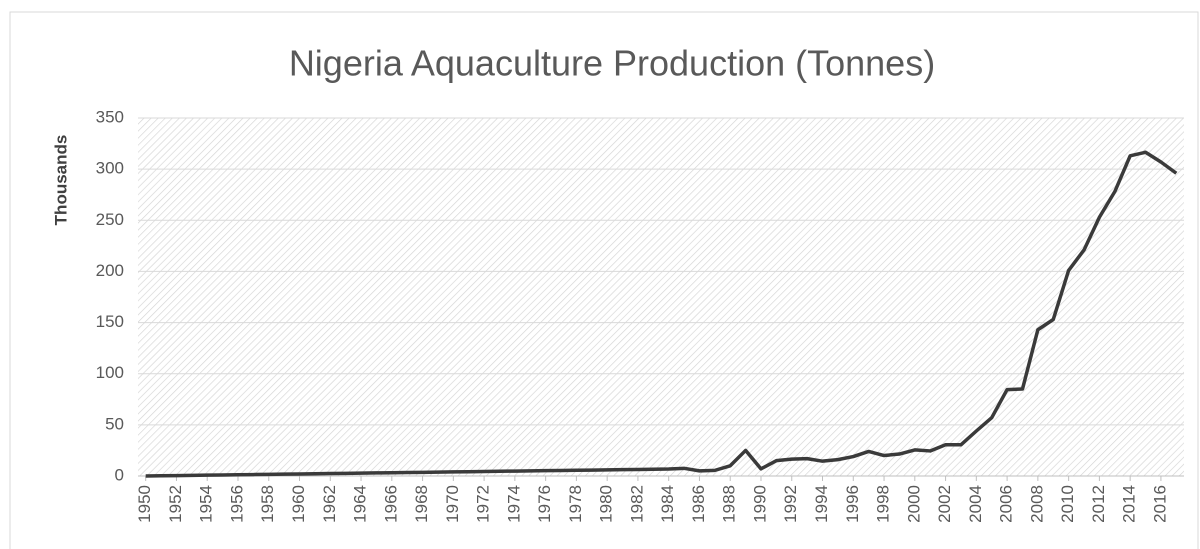 Image resolution: width=1200 pixels, height=549 pixels. What do you see at coordinates (698, 504) in the screenshot?
I see `x-tick-label: 1986` at bounding box center [698, 504].